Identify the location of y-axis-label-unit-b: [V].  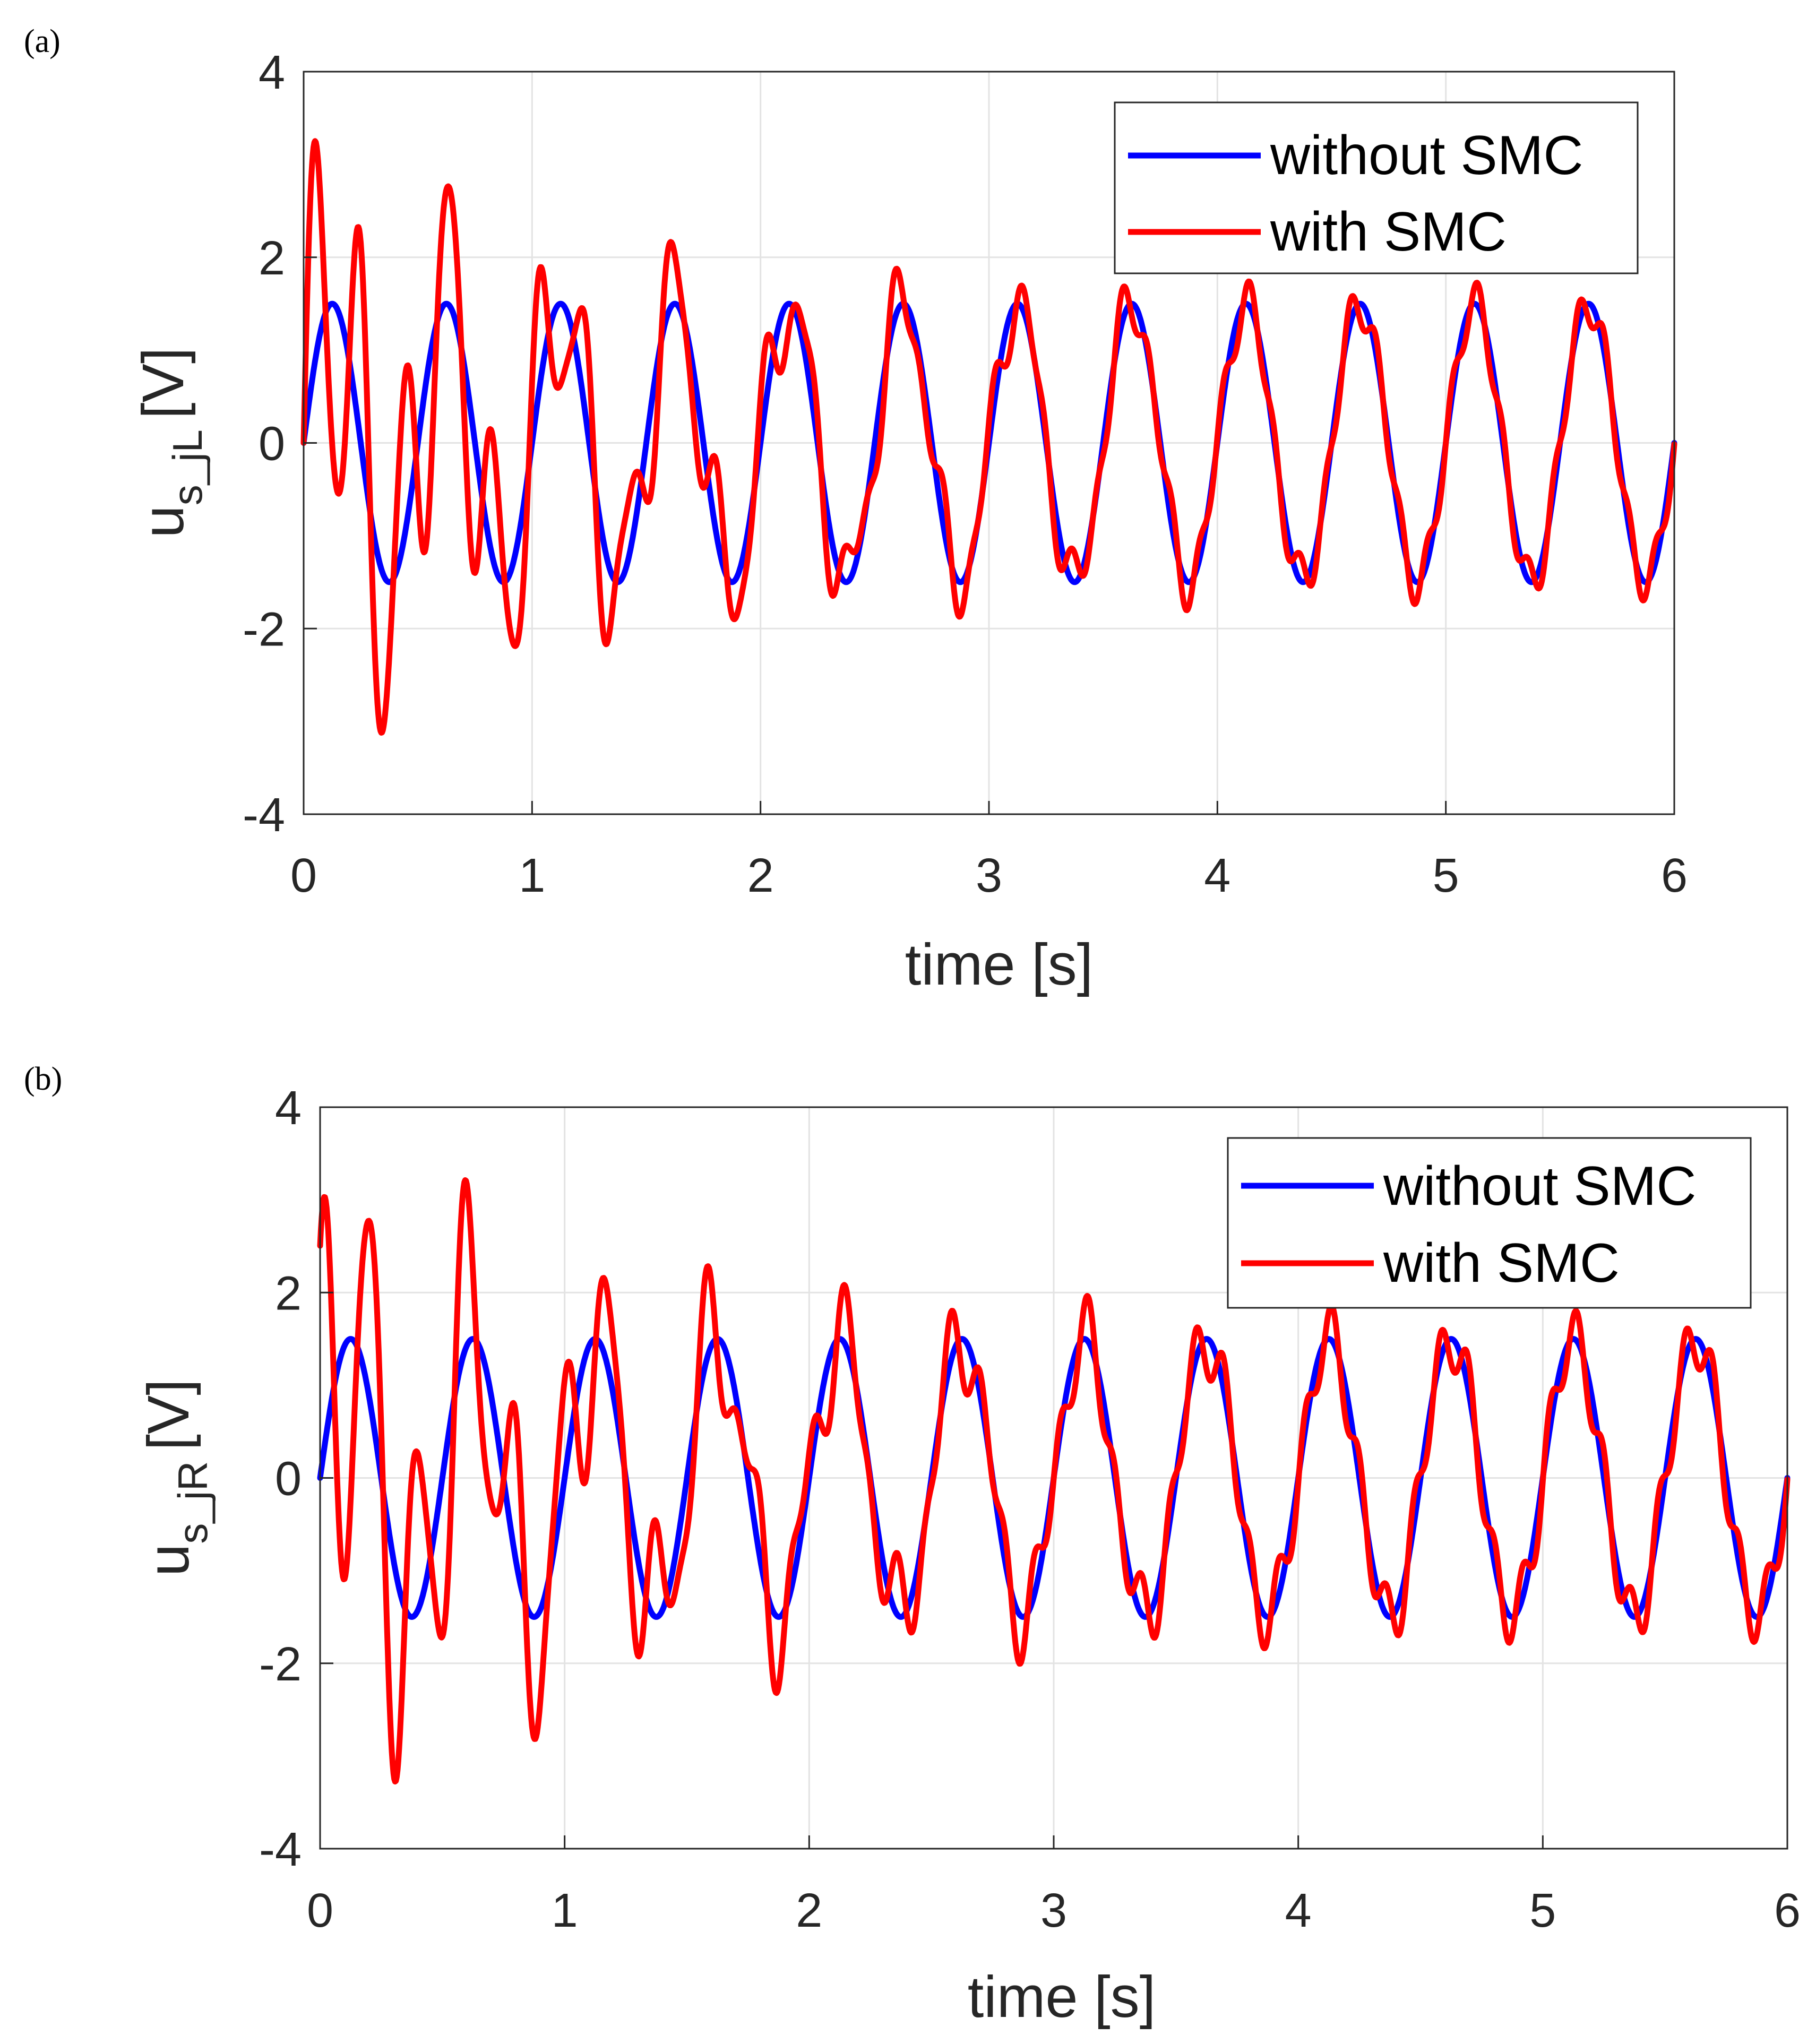
(168, 1415).